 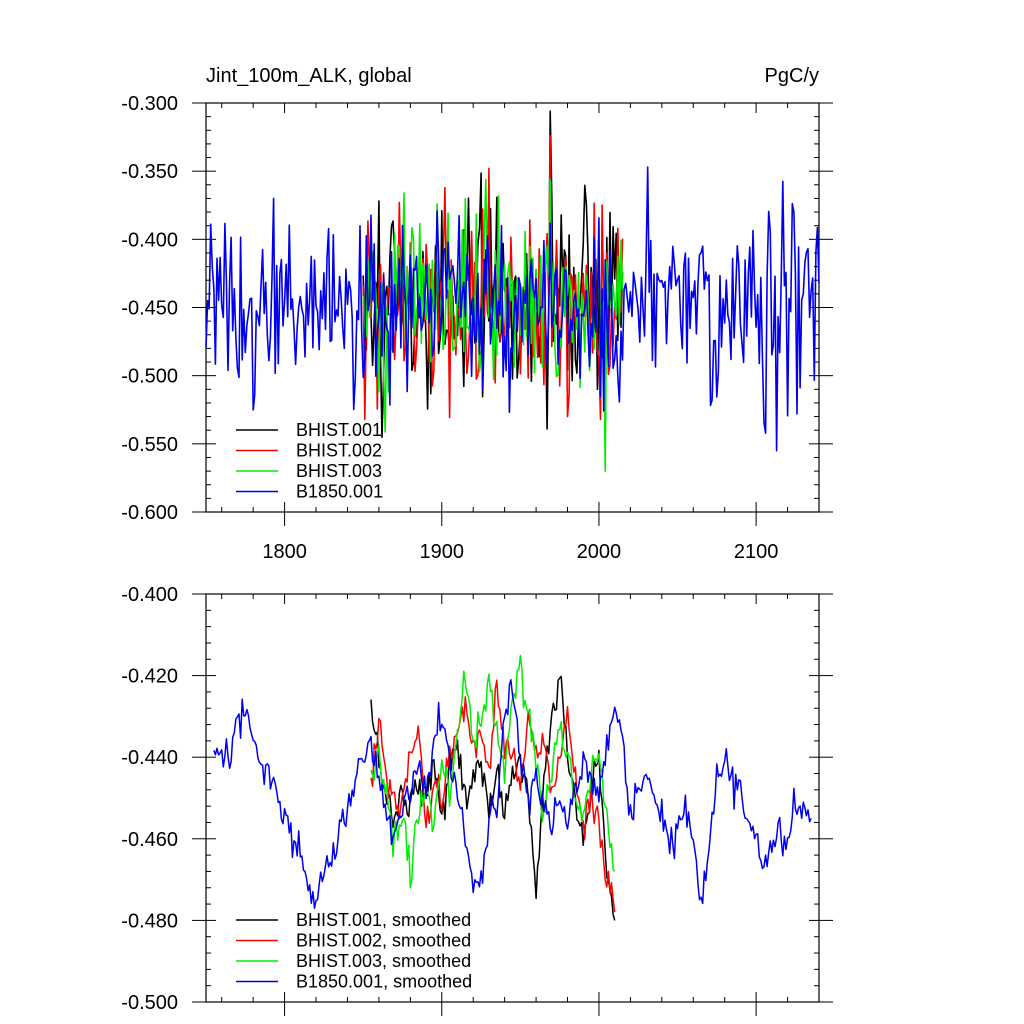 I want to click on legend-label-0: BHIST.001, smoothed, so click(x=383, y=920).